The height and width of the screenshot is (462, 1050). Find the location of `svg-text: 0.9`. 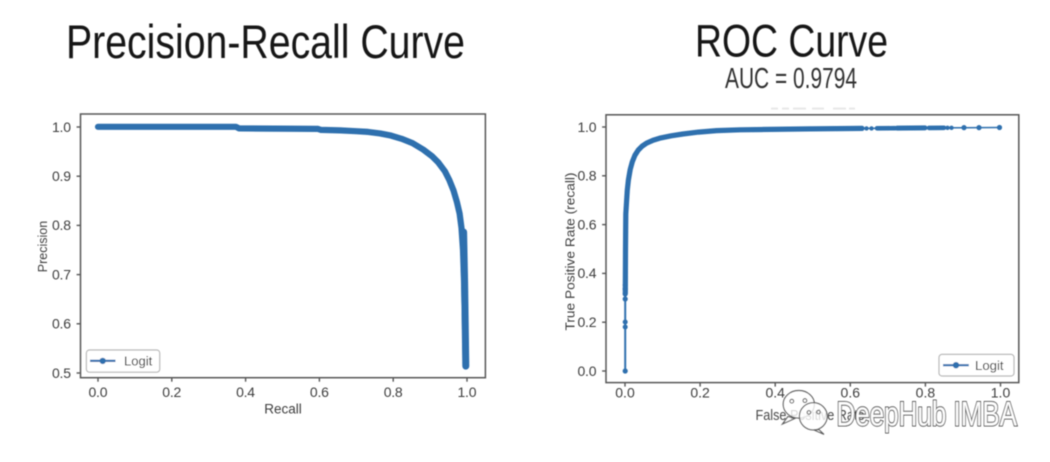

svg-text: 0.9 is located at coordinates (61, 176).